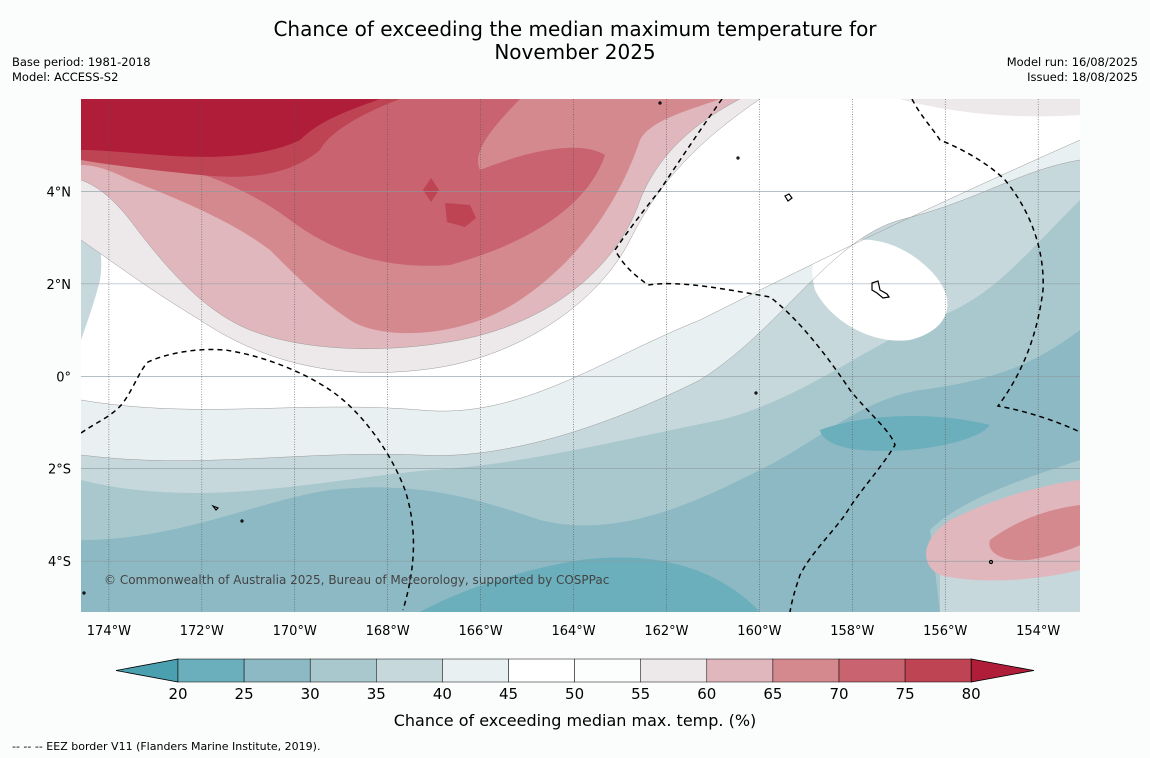 The width and height of the screenshot is (1150, 758). Describe the element at coordinates (295, 631) in the screenshot. I see `lon-label: 170°W` at that location.